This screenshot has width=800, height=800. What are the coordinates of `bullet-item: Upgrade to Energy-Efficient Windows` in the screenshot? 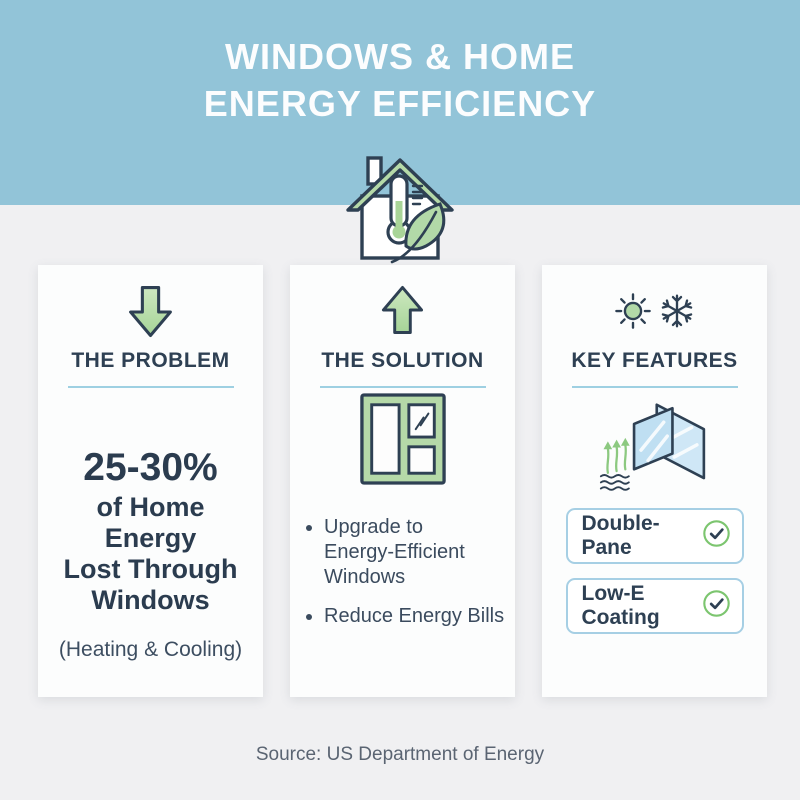 It's located at (414, 552).